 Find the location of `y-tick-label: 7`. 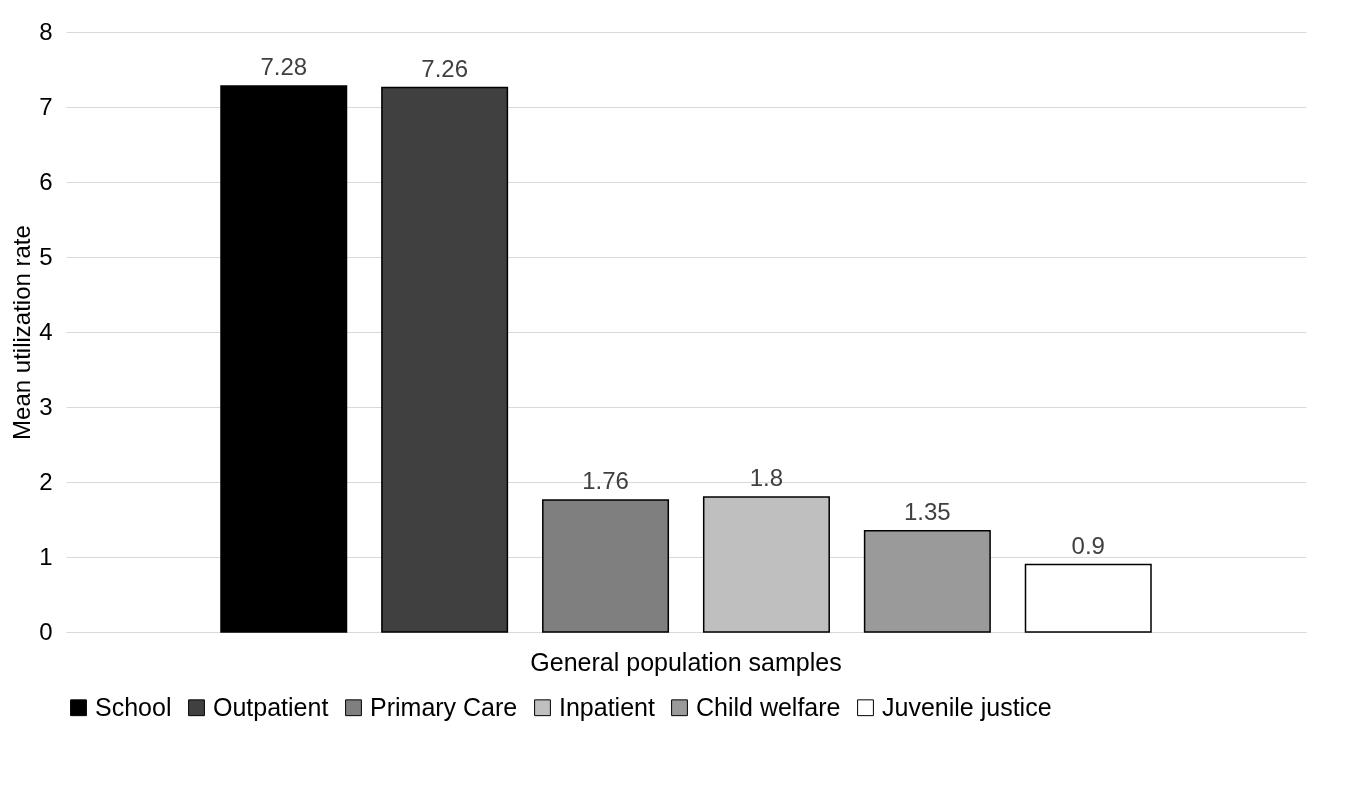

y-tick-label: 7 is located at coordinates (46, 106).